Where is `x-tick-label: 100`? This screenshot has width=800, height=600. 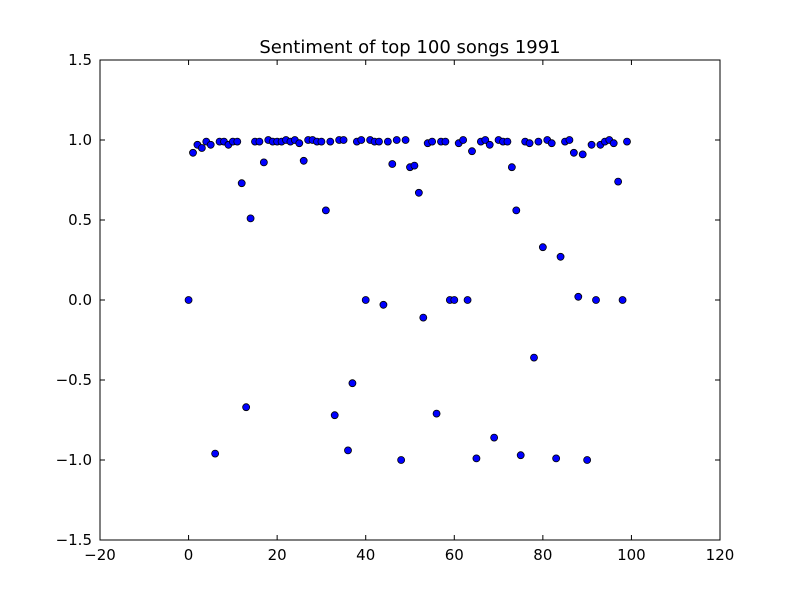 x-tick-label: 100 is located at coordinates (631, 555).